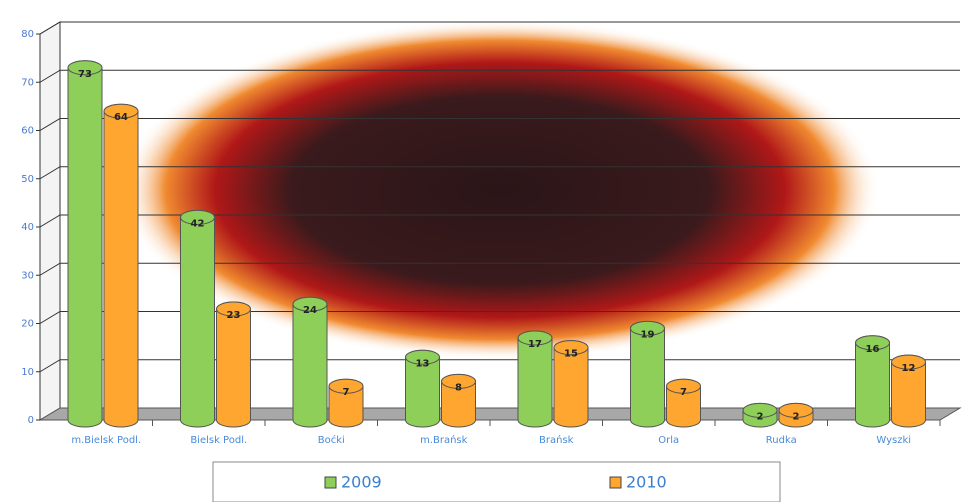 Image resolution: width=971 pixels, height=502 pixels. What do you see at coordinates (458, 387) in the screenshot?
I see `data-label: 8` at bounding box center [458, 387].